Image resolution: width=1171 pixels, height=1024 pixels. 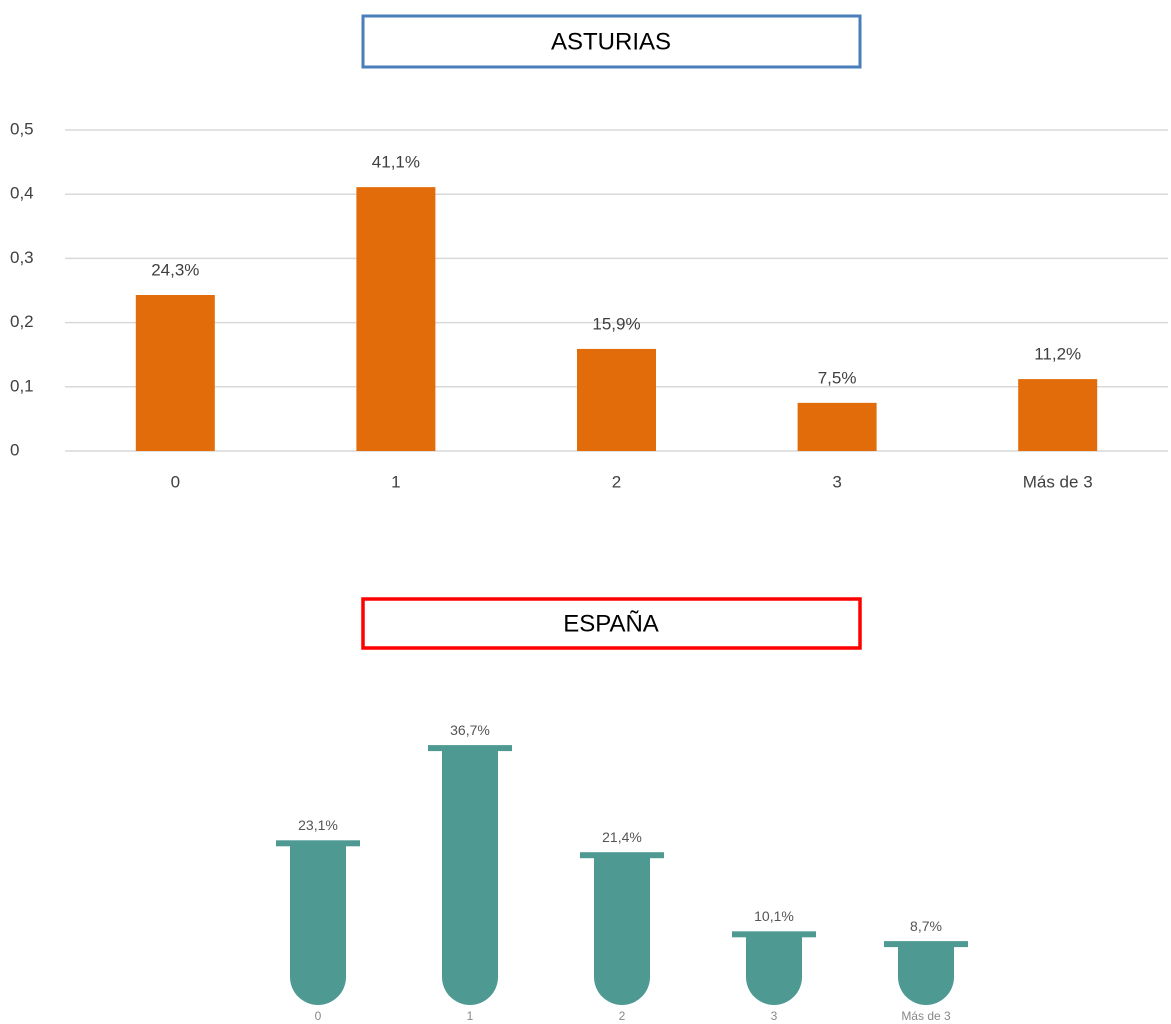 I want to click on chart-title: ESPAÑA, so click(x=611, y=623).